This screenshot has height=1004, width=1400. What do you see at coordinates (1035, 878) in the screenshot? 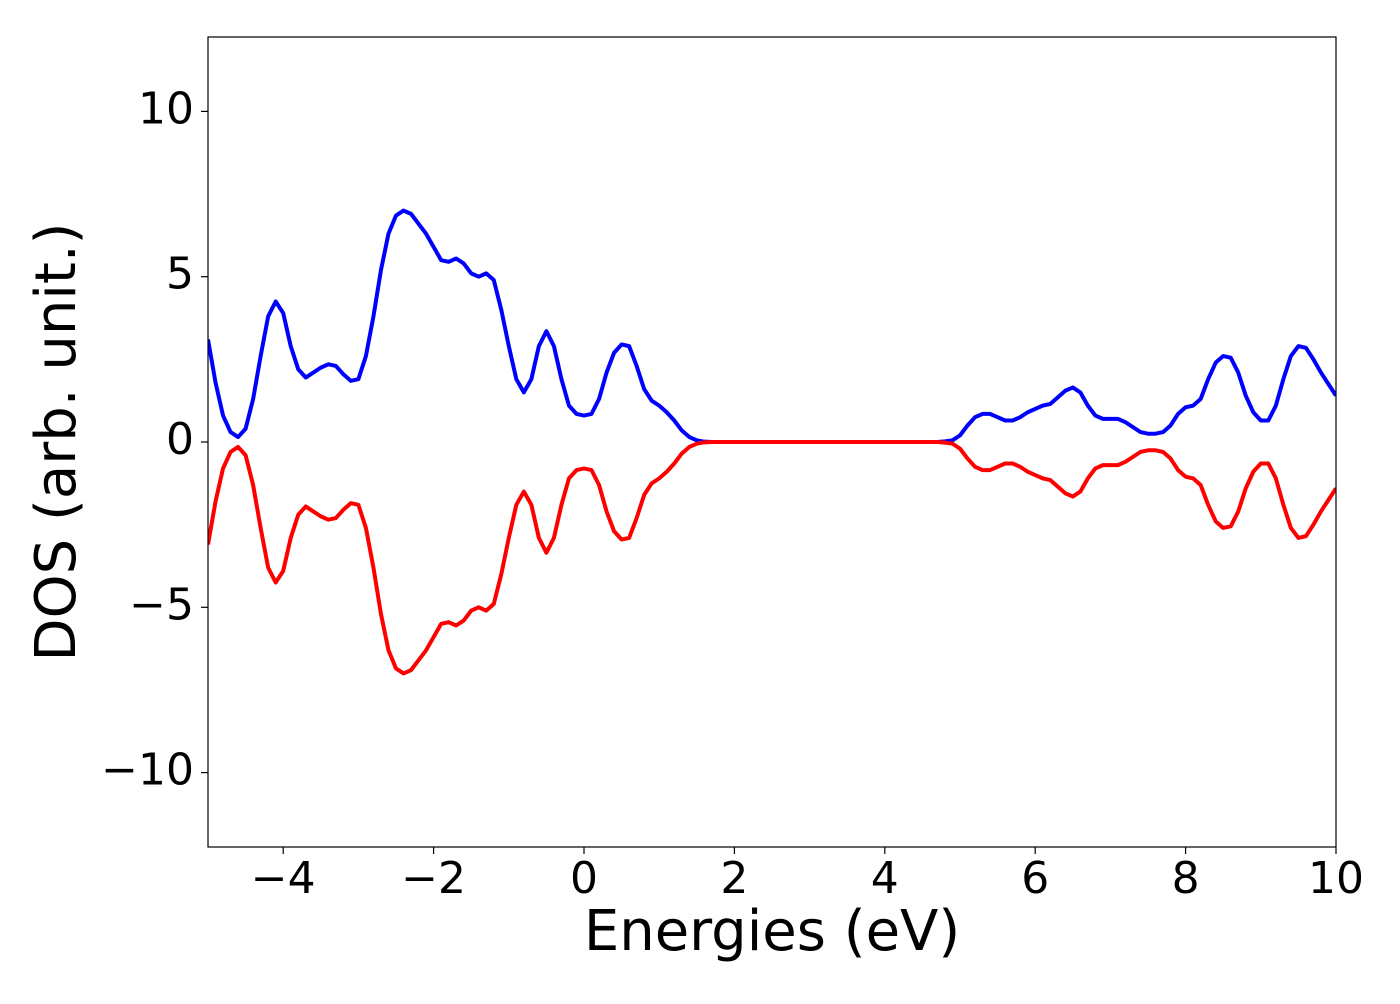
I see `x-tick-label: 6` at bounding box center [1035, 878].